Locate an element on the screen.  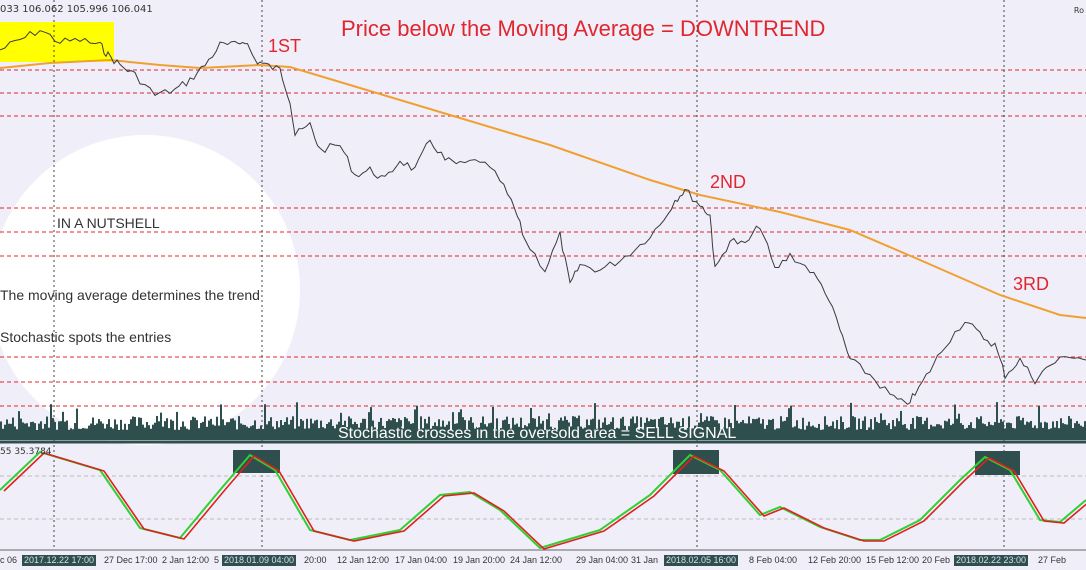
time-axis-label: 15 Feb 12:00 is located at coordinates (893, 560).